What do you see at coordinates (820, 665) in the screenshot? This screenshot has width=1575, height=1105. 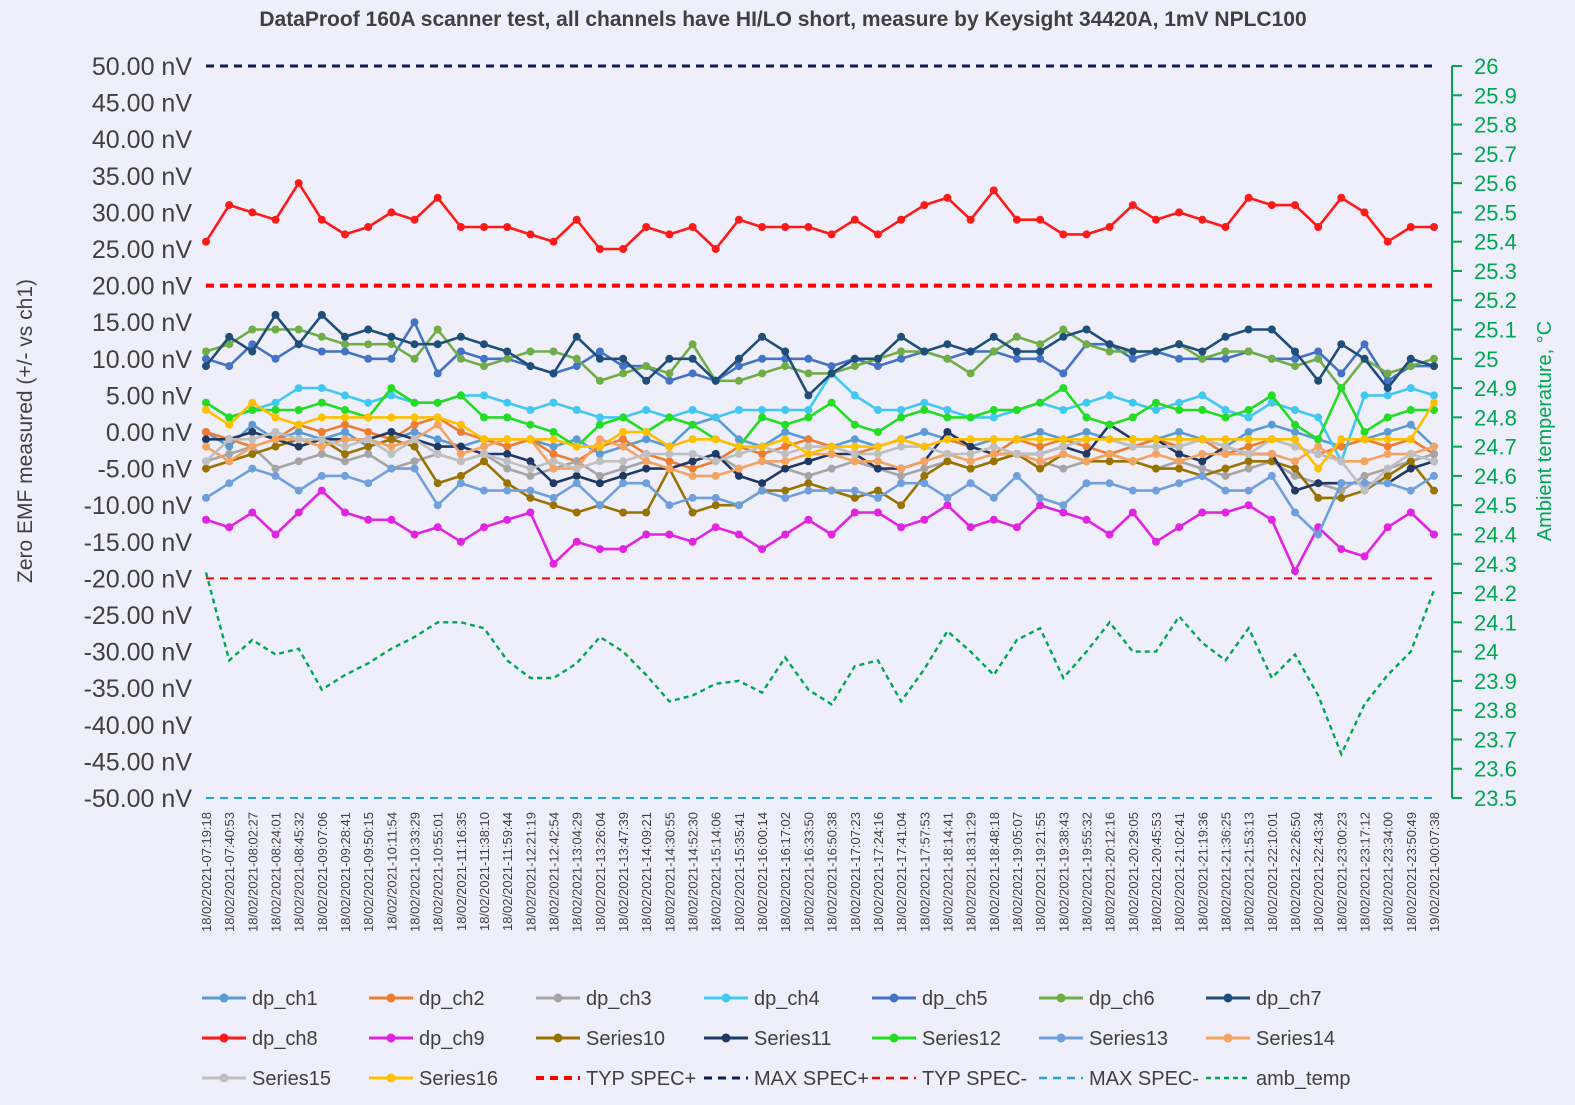 I see `series-amb-temp-line` at bounding box center [820, 665].